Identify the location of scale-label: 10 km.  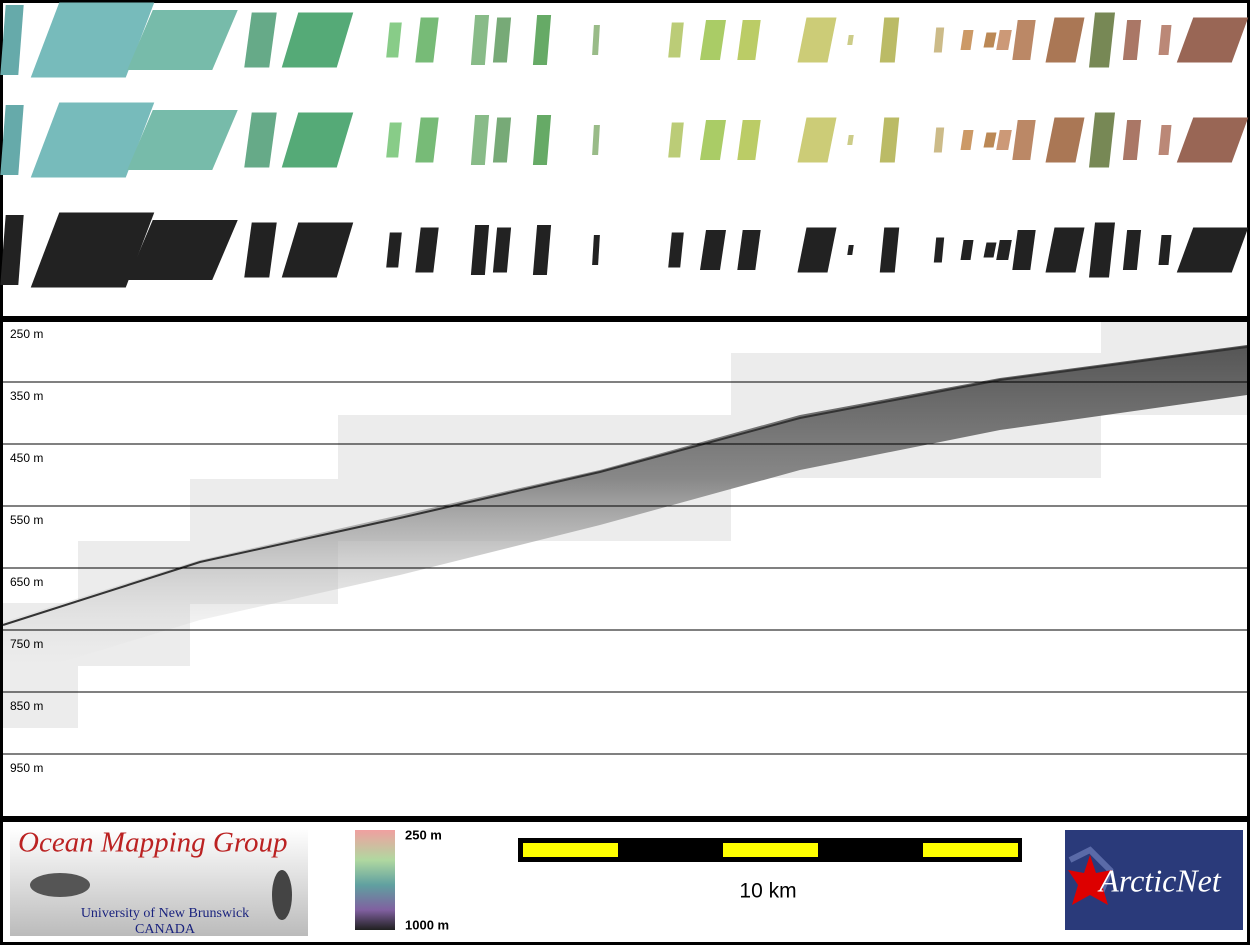
(767, 891).